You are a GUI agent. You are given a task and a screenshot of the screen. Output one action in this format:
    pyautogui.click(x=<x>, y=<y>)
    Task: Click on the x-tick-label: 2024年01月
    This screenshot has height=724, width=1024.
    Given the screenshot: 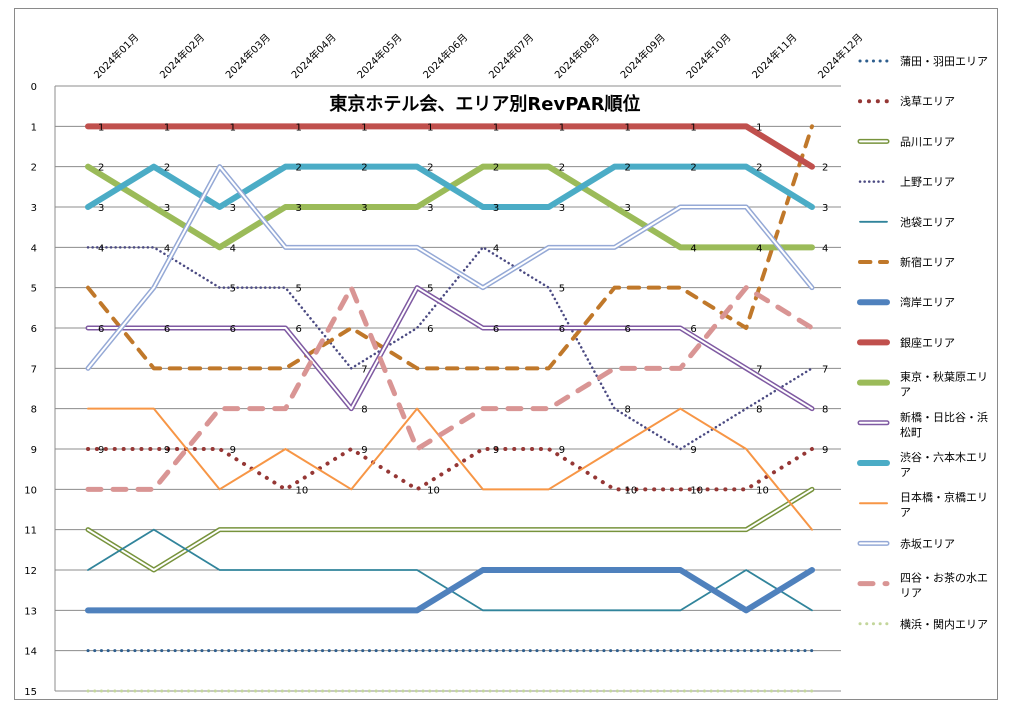 What is the action you would take?
    pyautogui.click(x=116, y=56)
    